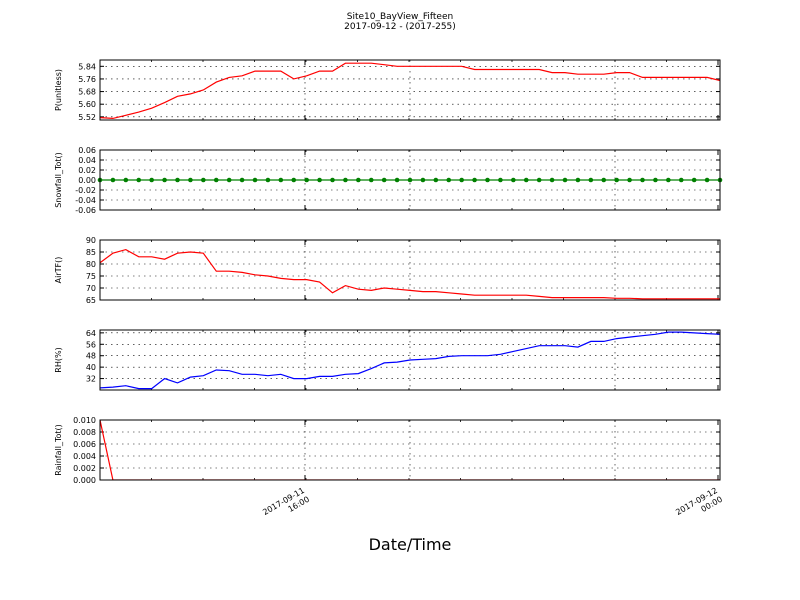  I want to click on panel-2-ytick-label: -0.04, so click(85, 200).